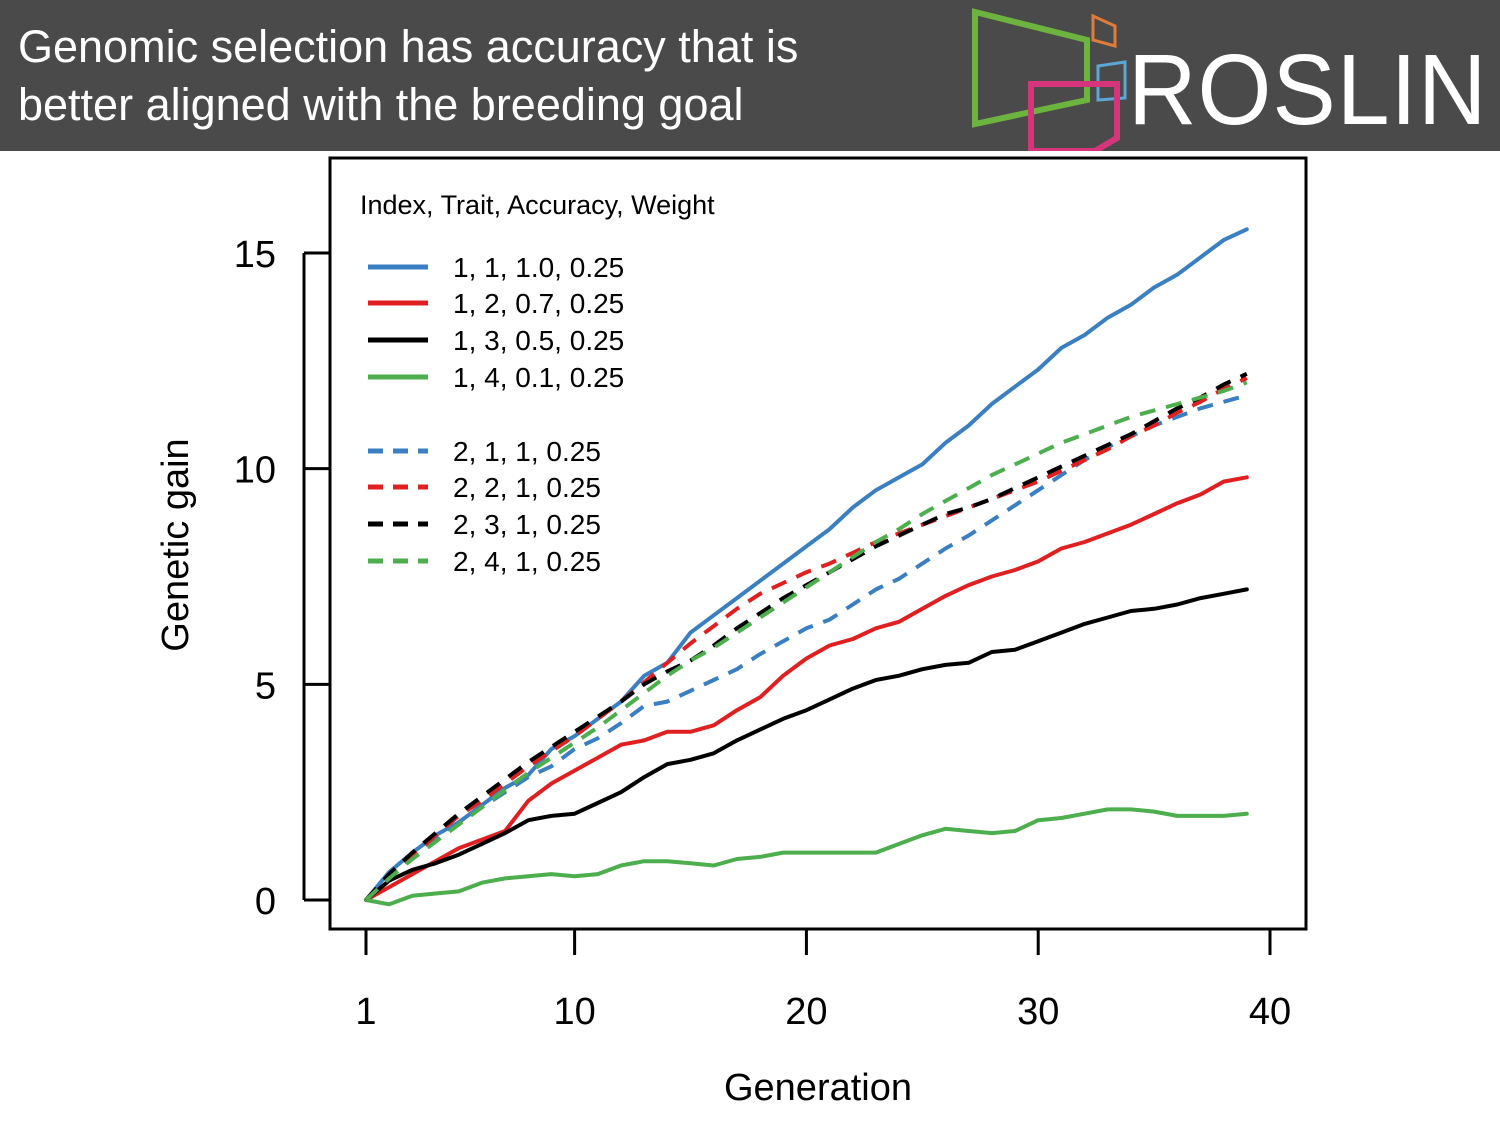 The image size is (1500, 1125). I want to click on y-tick-label: 15, so click(255, 255).